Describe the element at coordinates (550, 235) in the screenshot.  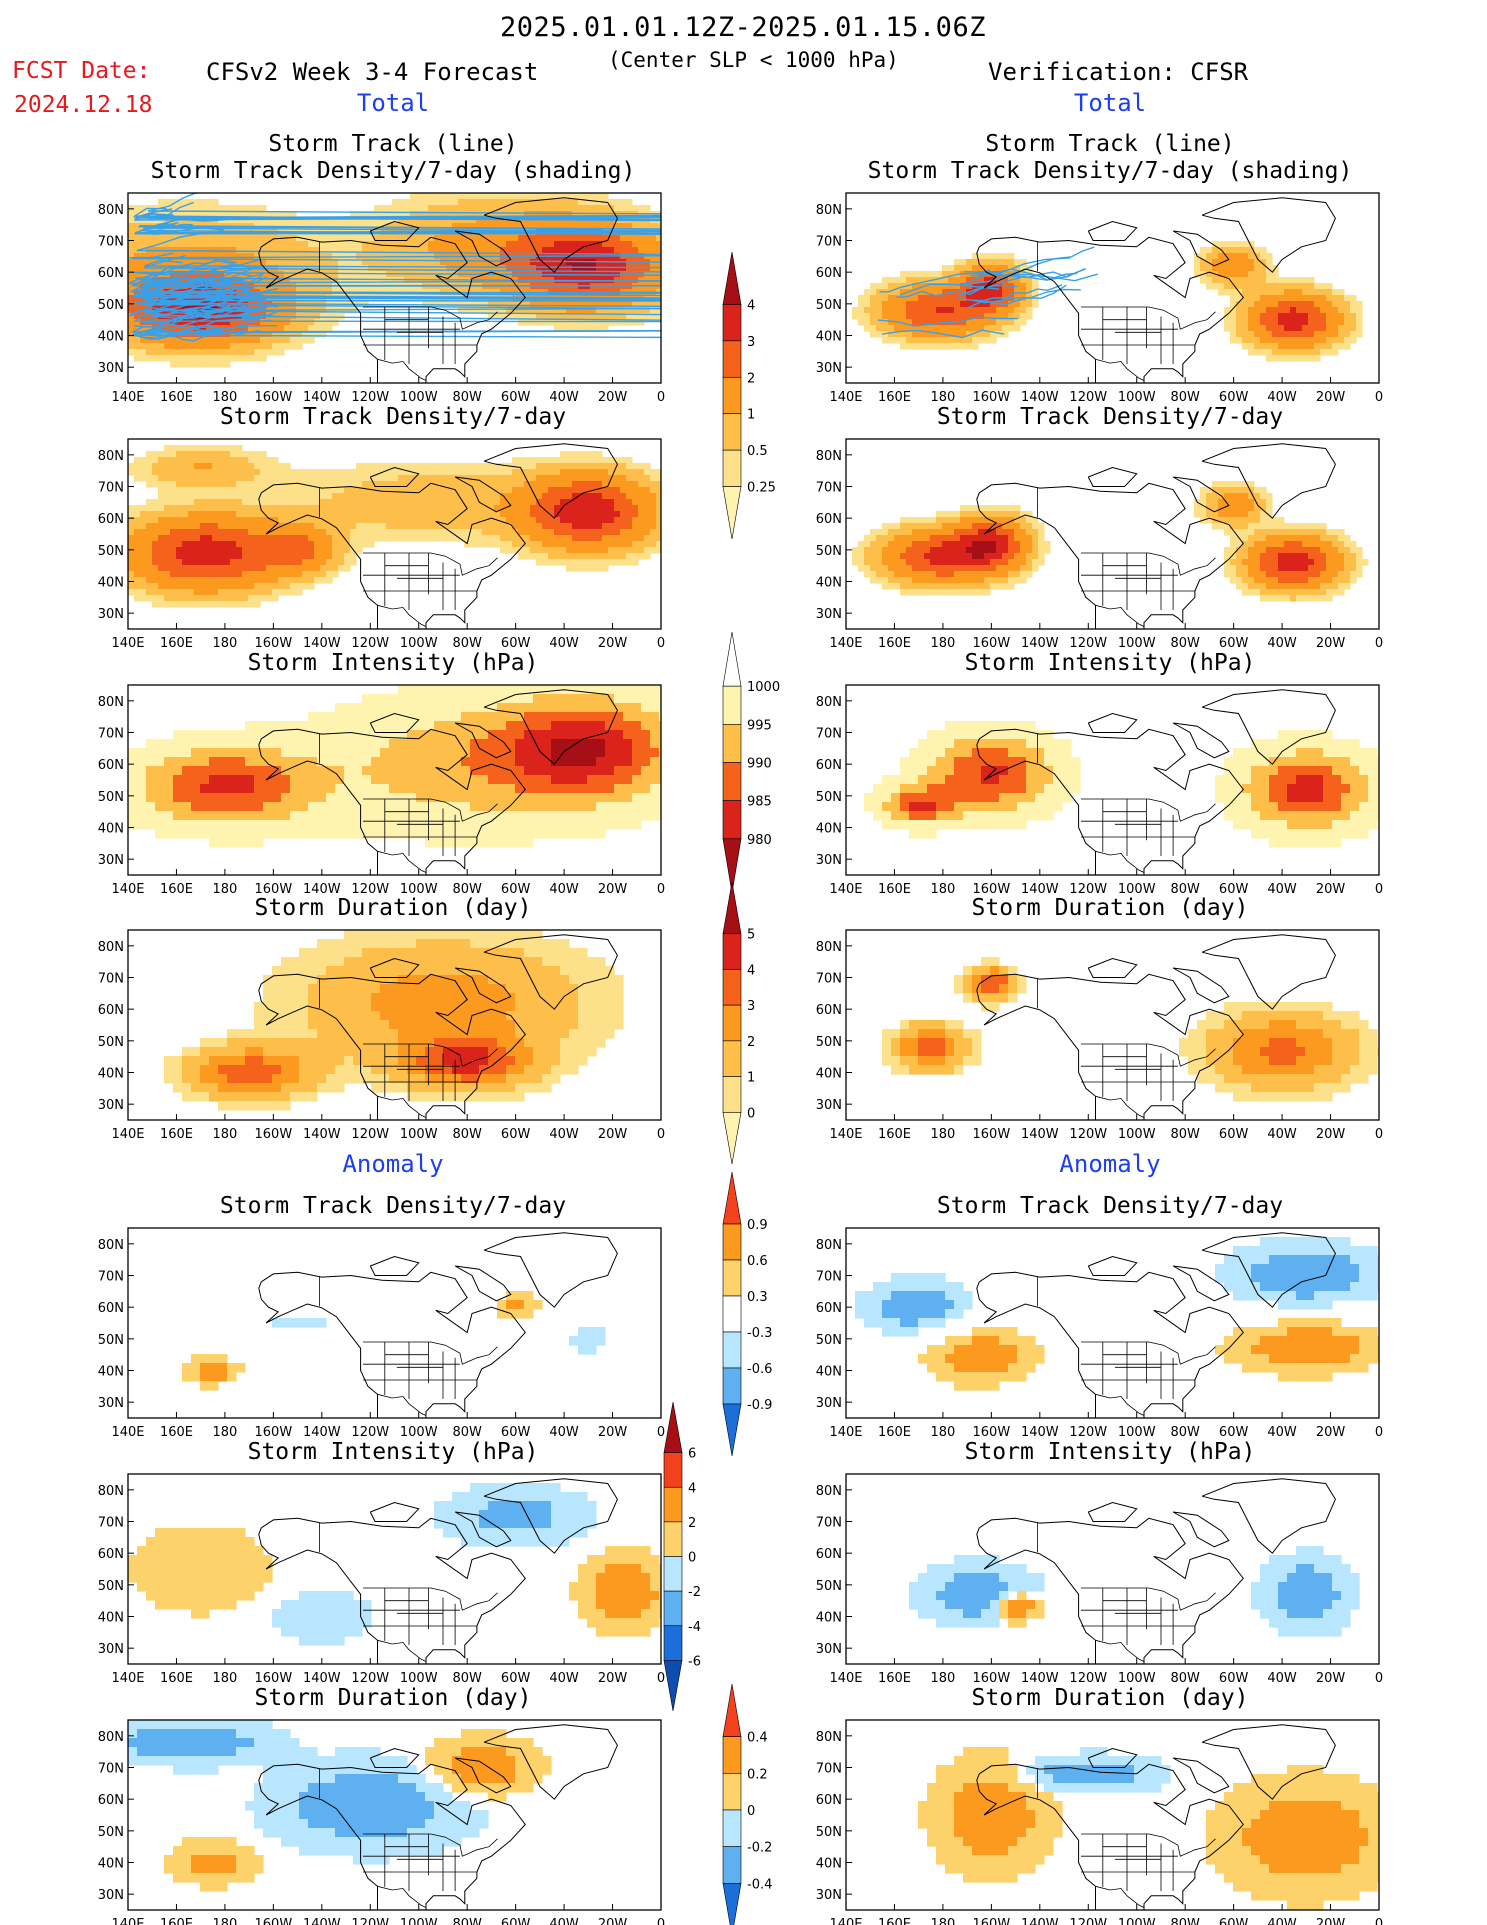
I see `coastline` at that location.